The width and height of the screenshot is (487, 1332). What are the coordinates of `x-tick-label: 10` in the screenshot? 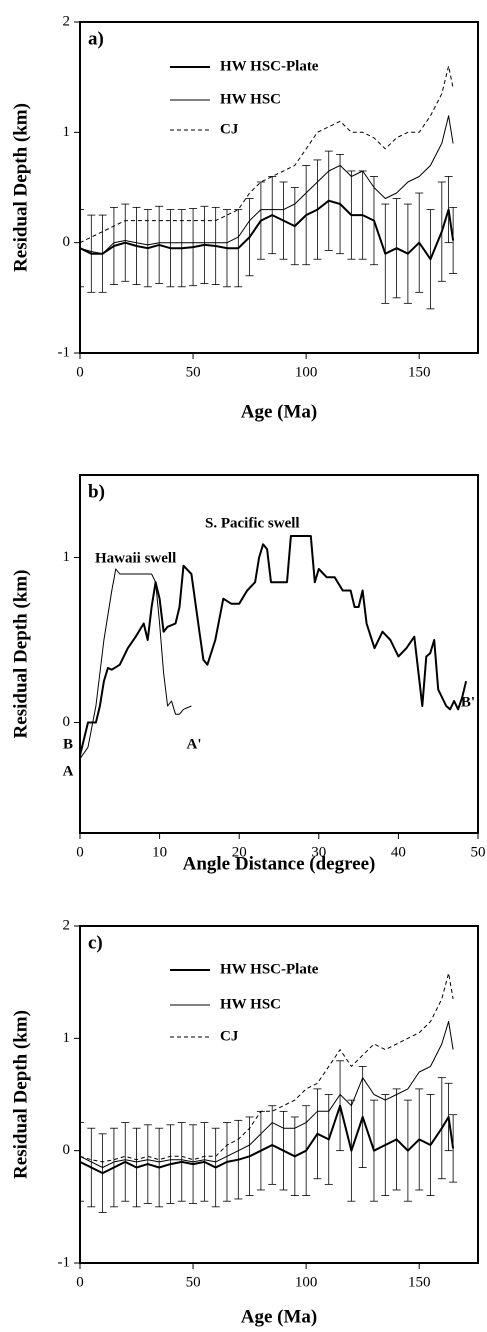 It's located at (159, 852).